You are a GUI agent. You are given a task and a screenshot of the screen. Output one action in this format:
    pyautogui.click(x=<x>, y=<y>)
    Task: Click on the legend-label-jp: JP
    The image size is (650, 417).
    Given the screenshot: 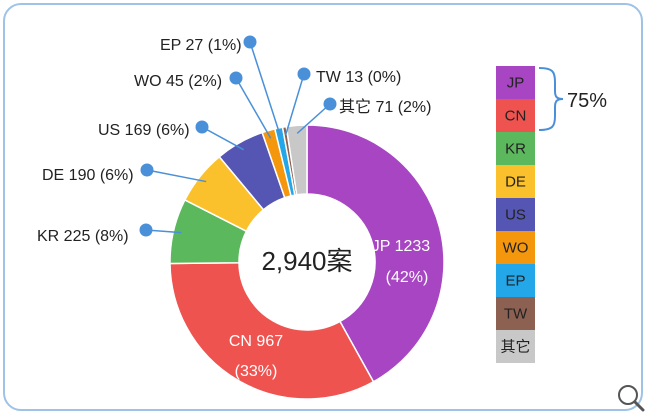 What is the action you would take?
    pyautogui.click(x=516, y=83)
    